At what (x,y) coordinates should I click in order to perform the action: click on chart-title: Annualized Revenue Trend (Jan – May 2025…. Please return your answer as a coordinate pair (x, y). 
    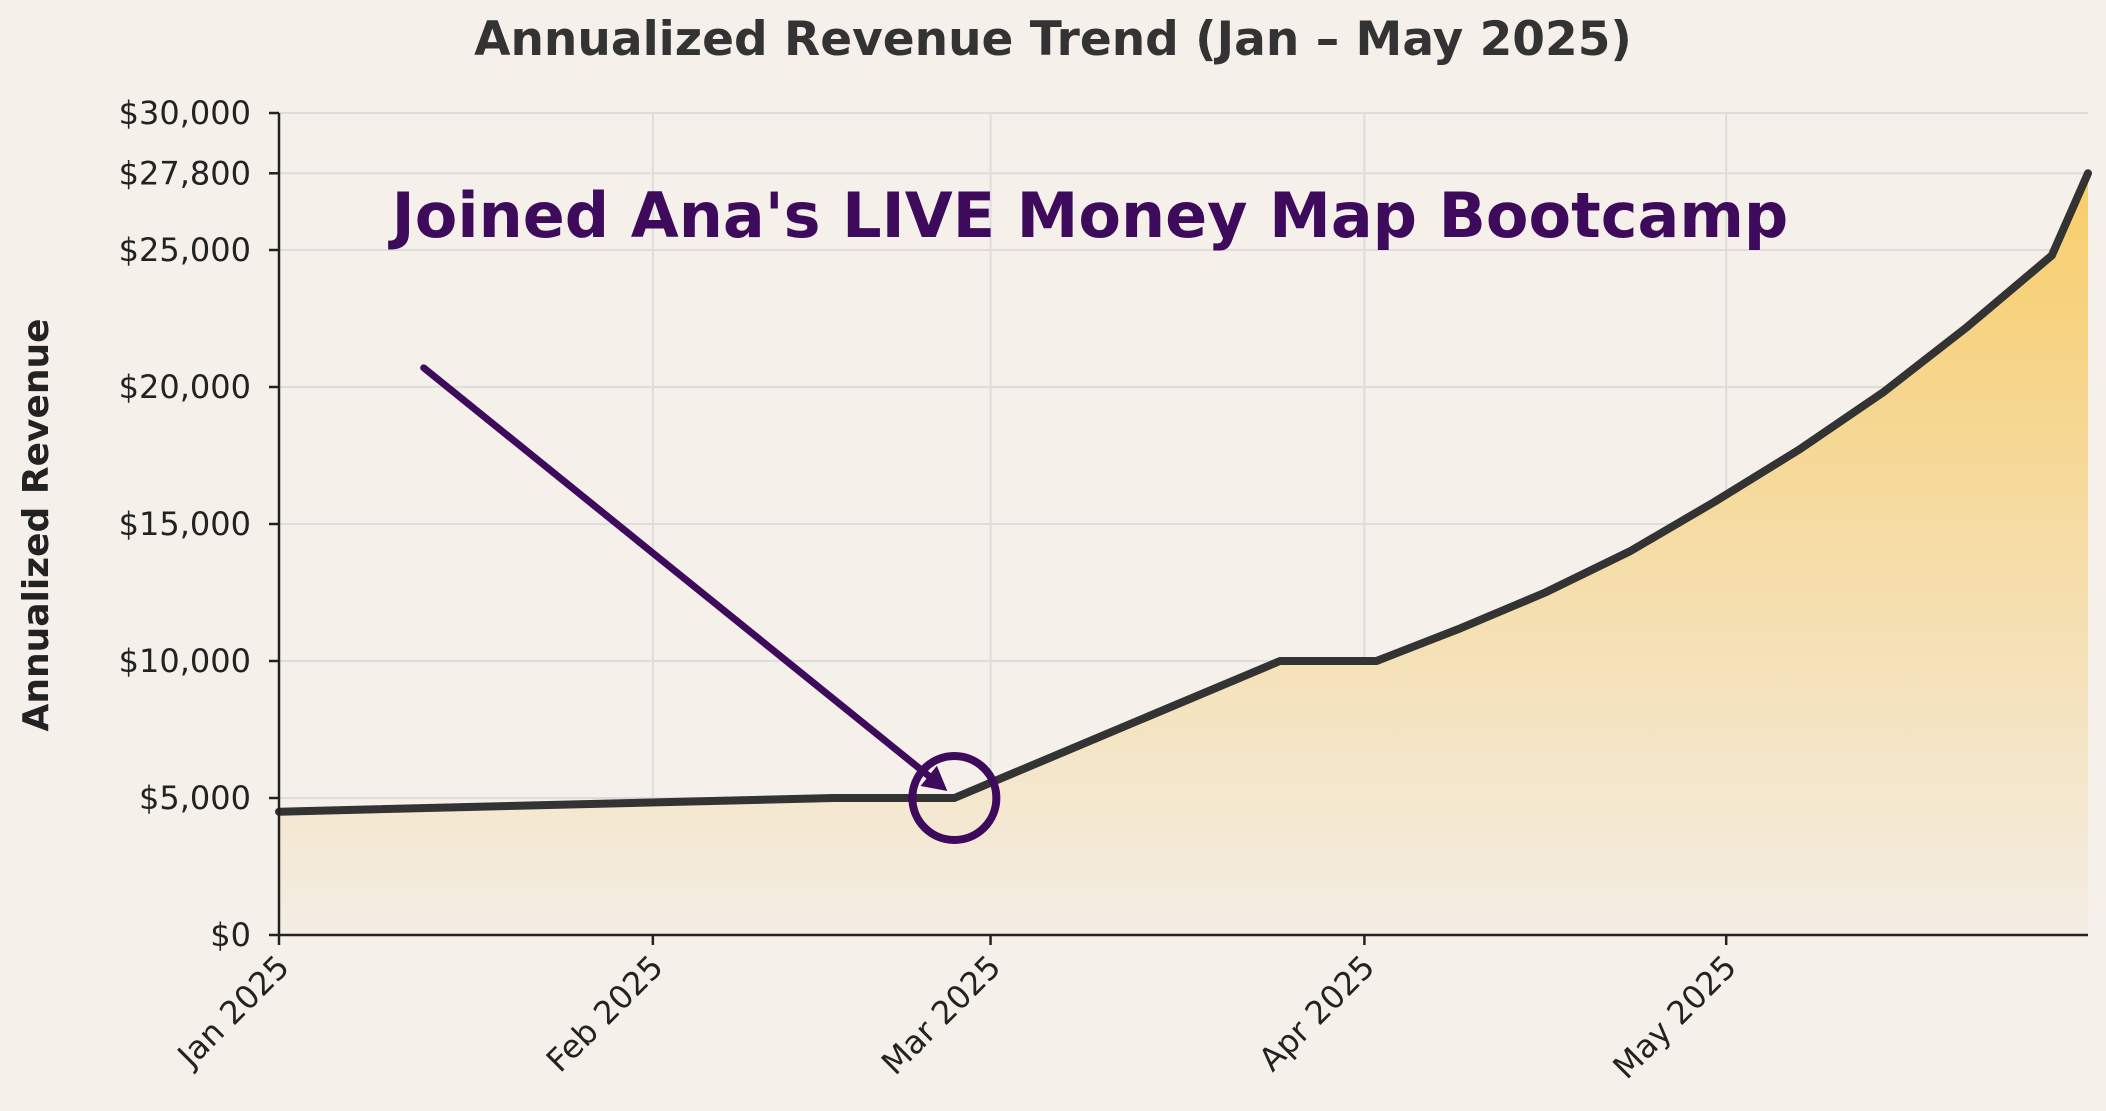
    Looking at the image, I should click on (1053, 39).